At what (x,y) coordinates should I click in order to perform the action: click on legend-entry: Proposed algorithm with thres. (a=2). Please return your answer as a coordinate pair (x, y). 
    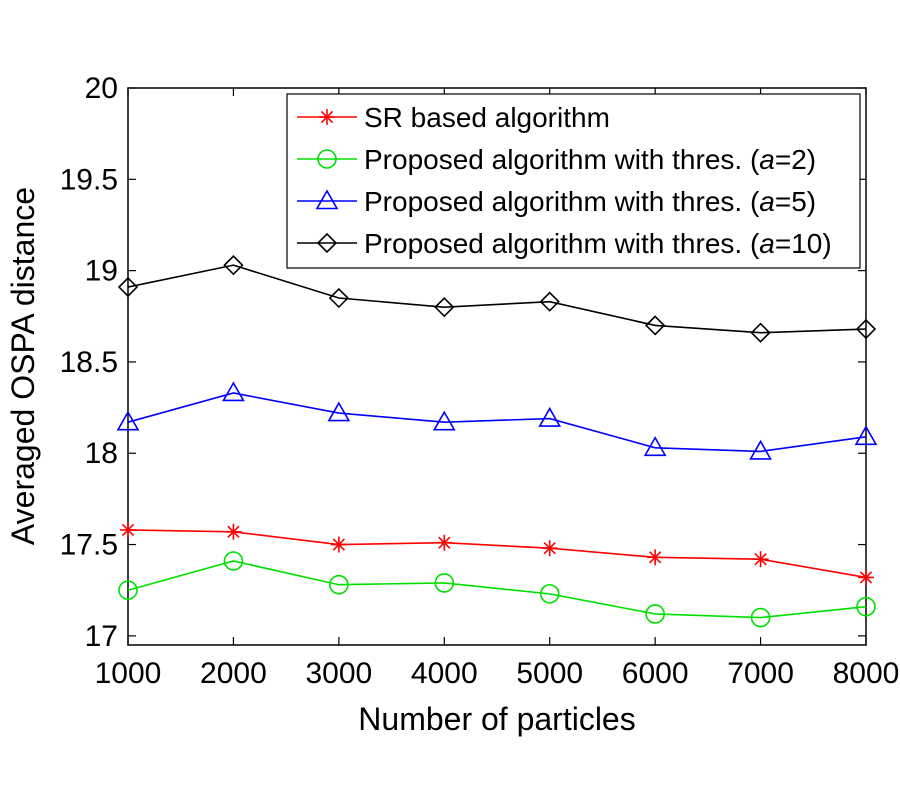
    Looking at the image, I should click on (556, 159).